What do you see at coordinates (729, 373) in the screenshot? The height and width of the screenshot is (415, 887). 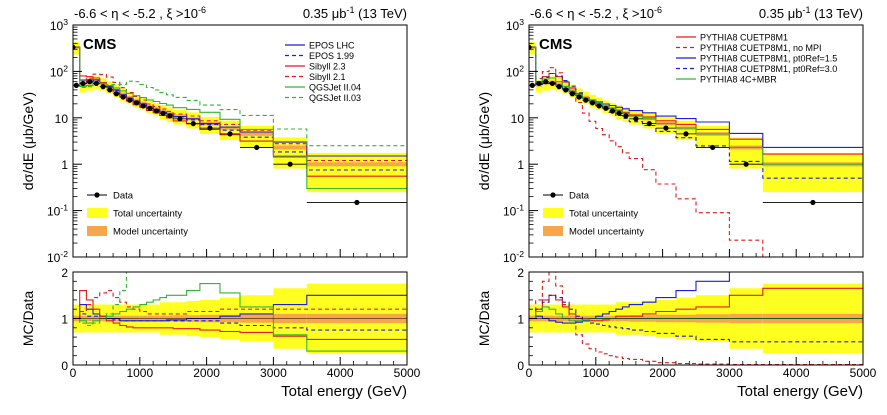 I see `x-tick-label: 3000` at bounding box center [729, 373].